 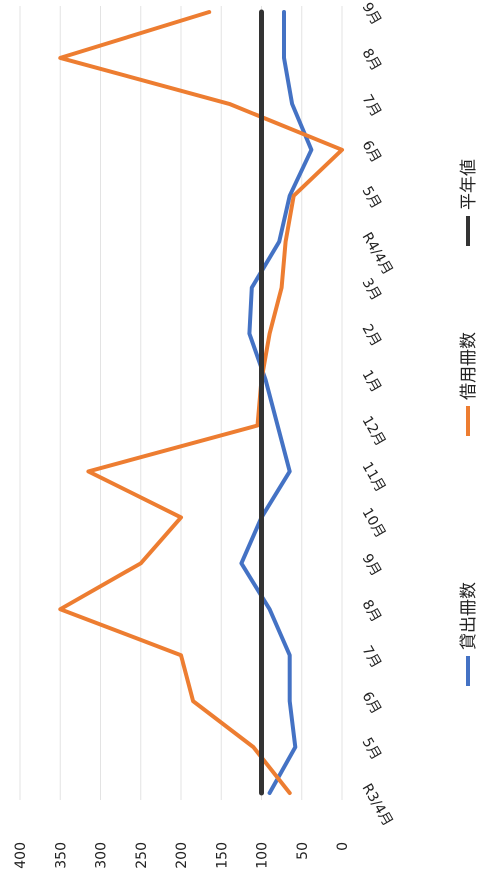 I want to click on legend-label: 借用冊数, so click(x=469, y=366).